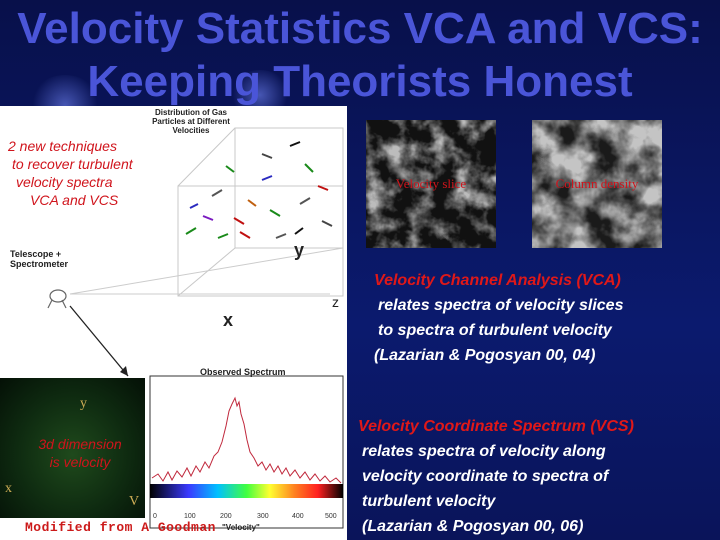  What do you see at coordinates (120, 527) in the screenshot?
I see `credit-text: Modified from A Goodman` at bounding box center [120, 527].